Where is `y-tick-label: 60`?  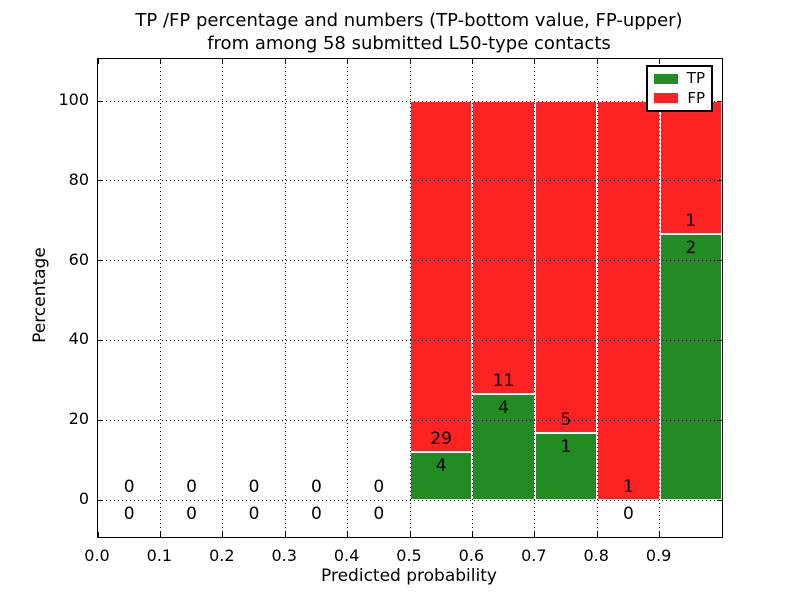
y-tick-label: 60 is located at coordinates (78, 259).